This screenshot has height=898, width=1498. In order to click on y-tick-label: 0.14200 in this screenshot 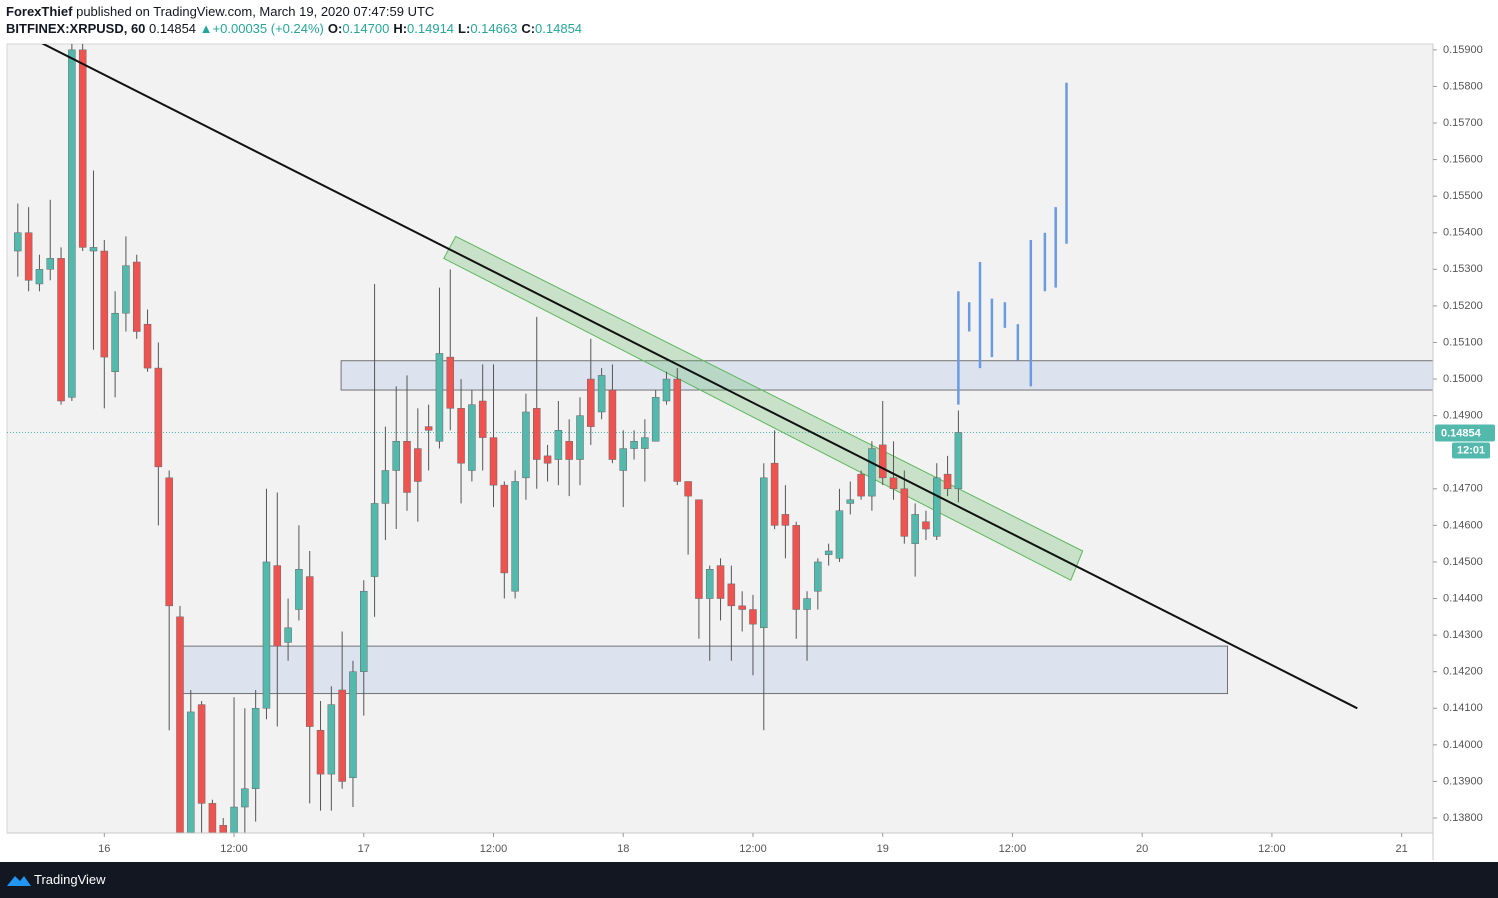, I will do `click(1463, 672)`.